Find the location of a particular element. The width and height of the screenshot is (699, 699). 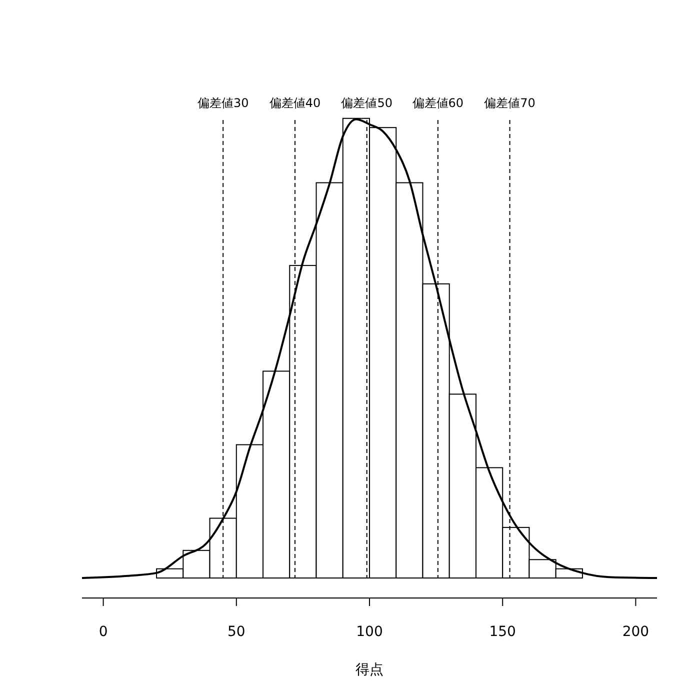

x-tick-label: 100 is located at coordinates (369, 632).